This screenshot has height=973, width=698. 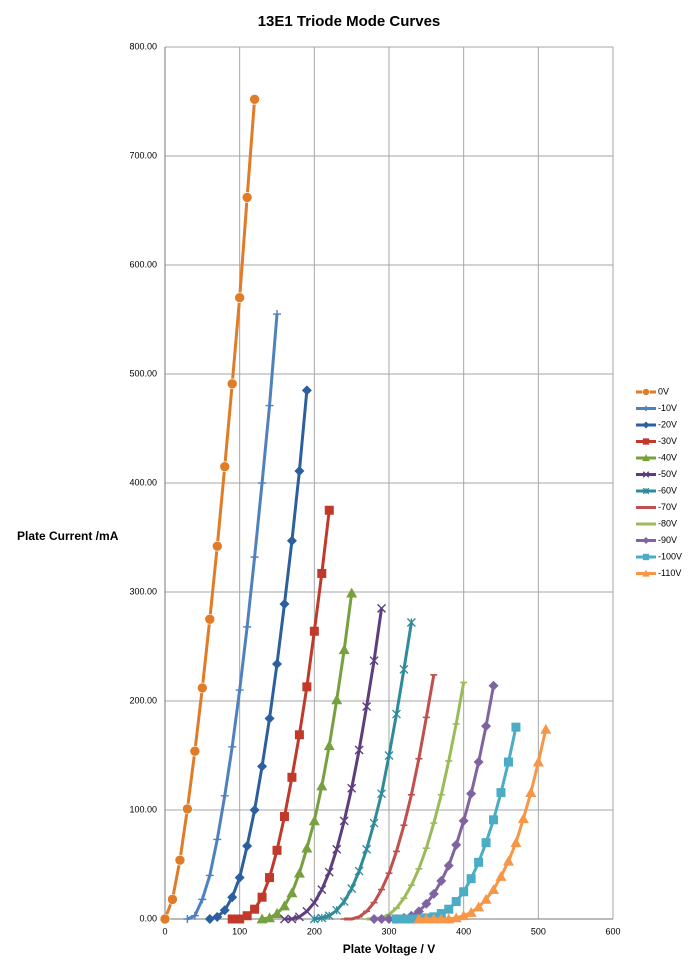 I want to click on legend-label: -50V, so click(x=667, y=474).